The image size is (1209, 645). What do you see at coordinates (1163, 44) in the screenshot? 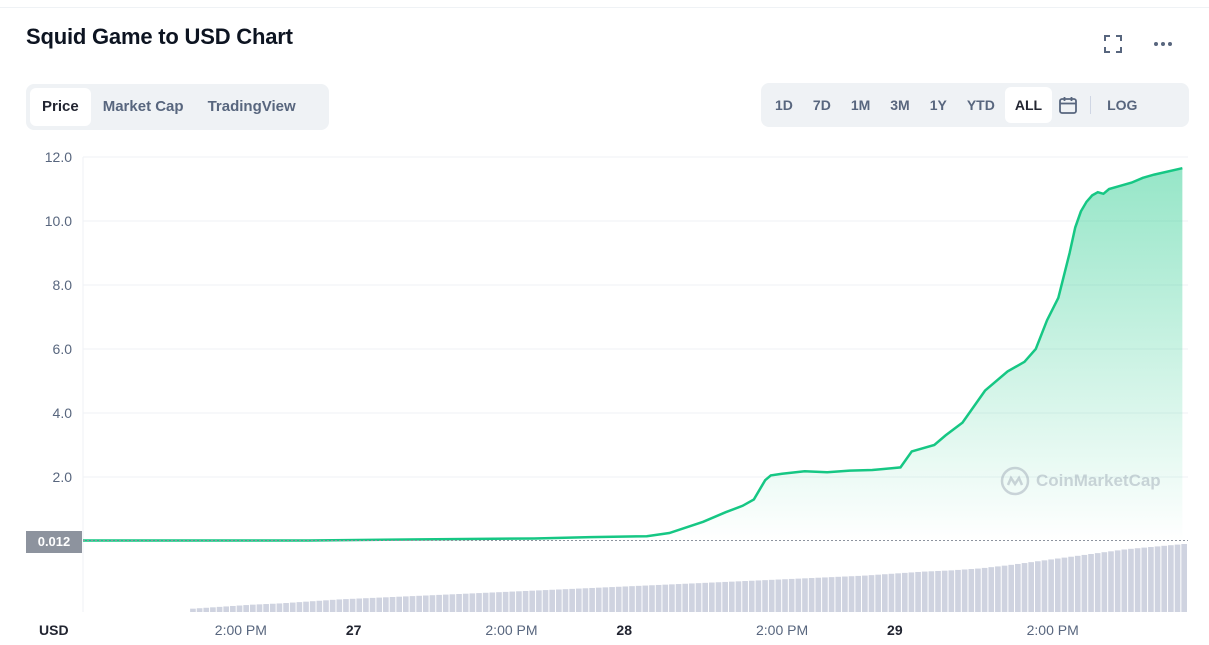
I see `more-horizontal-icon` at bounding box center [1163, 44].